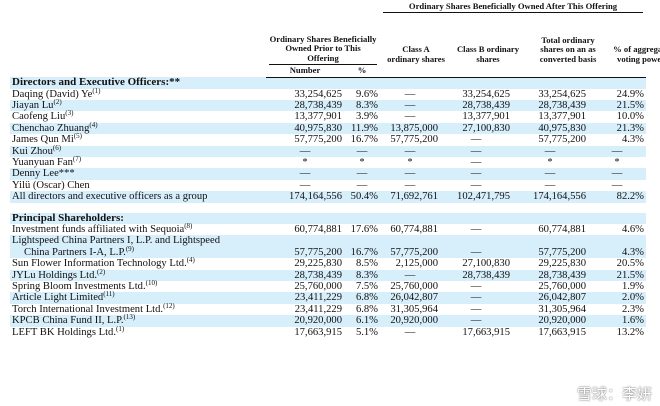 The width and height of the screenshot is (660, 406). What do you see at coordinates (42, 162) in the screenshot?
I see `shareholder-name-text: Yuanyuan Fan` at bounding box center [42, 162].